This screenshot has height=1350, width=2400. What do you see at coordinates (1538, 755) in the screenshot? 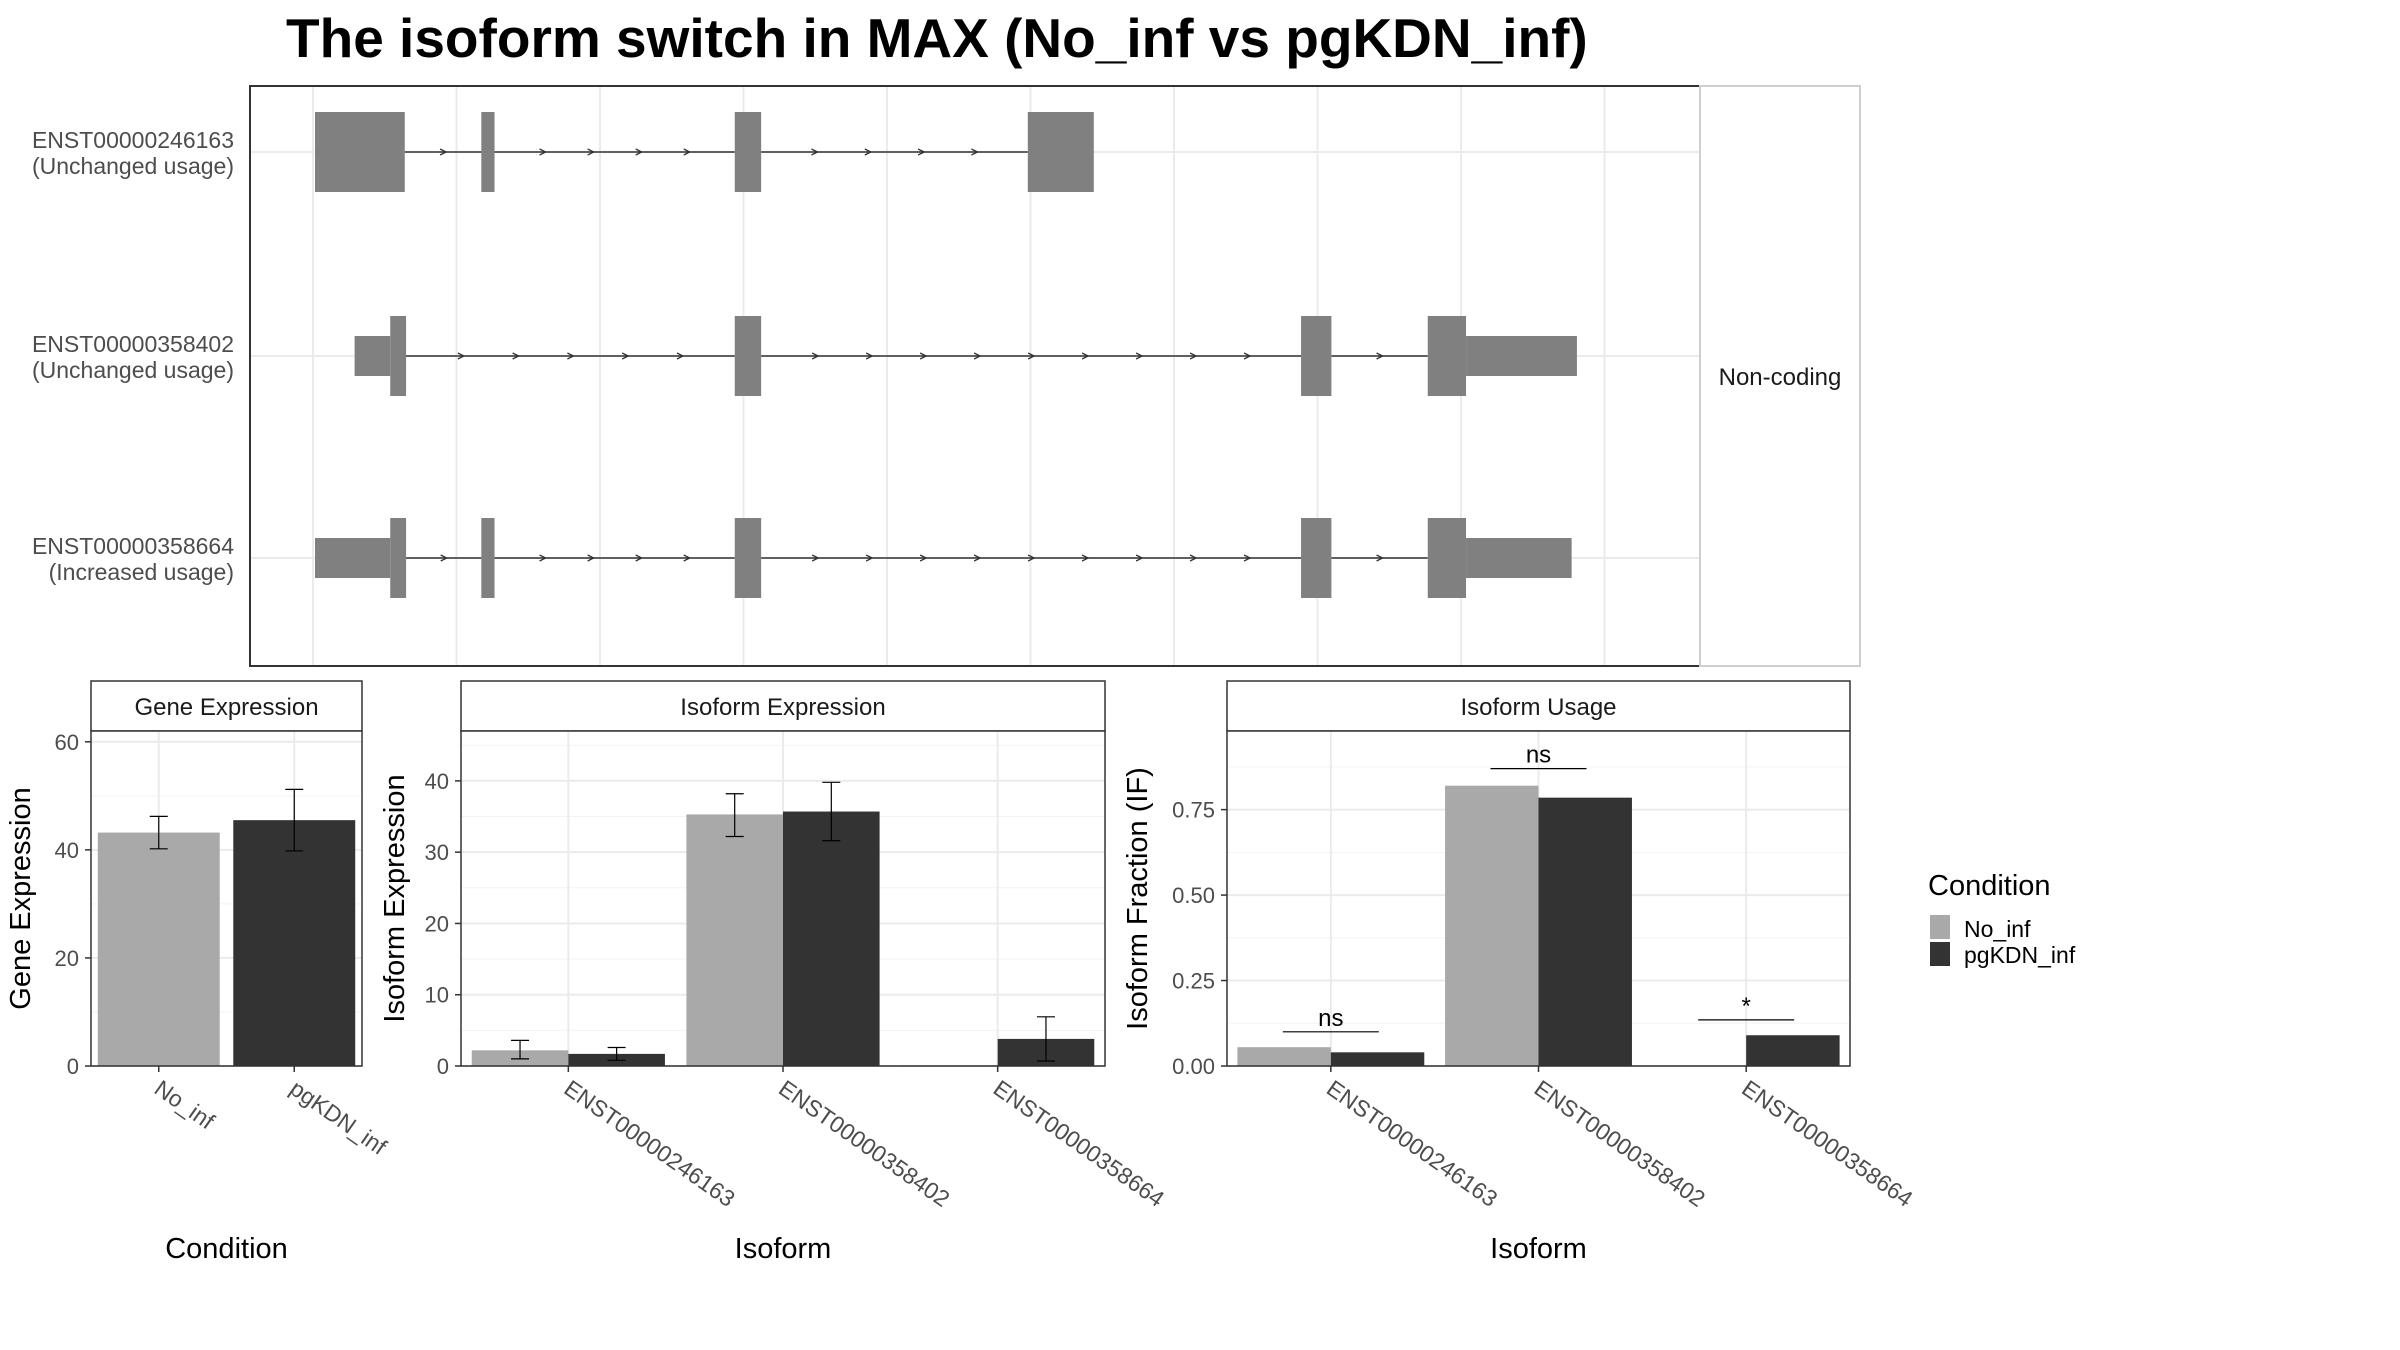
I see `significance-label: ns` at bounding box center [1538, 755].